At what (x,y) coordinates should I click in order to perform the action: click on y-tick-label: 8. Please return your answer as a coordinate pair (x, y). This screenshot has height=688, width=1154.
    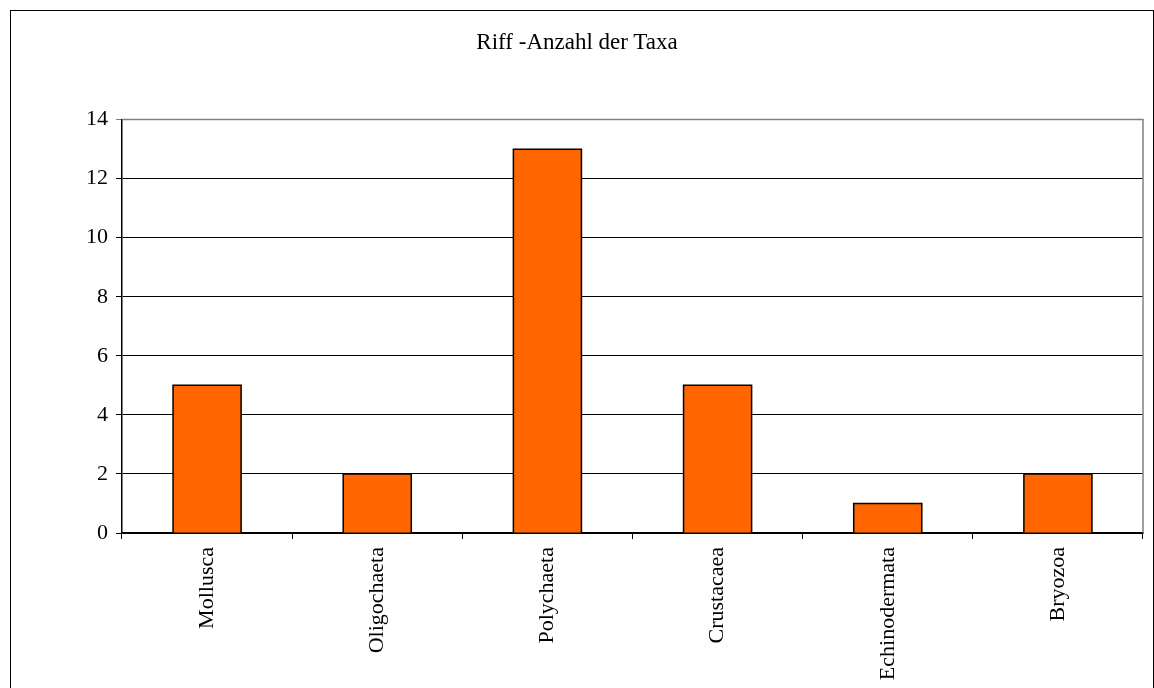
    Looking at the image, I should click on (102, 295).